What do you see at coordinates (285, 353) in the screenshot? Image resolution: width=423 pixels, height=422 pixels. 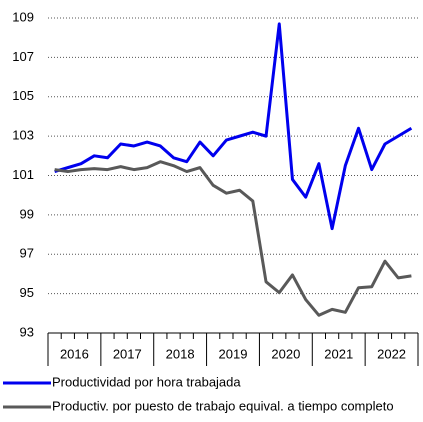 I see `x-tick-label: 2020` at bounding box center [285, 353].